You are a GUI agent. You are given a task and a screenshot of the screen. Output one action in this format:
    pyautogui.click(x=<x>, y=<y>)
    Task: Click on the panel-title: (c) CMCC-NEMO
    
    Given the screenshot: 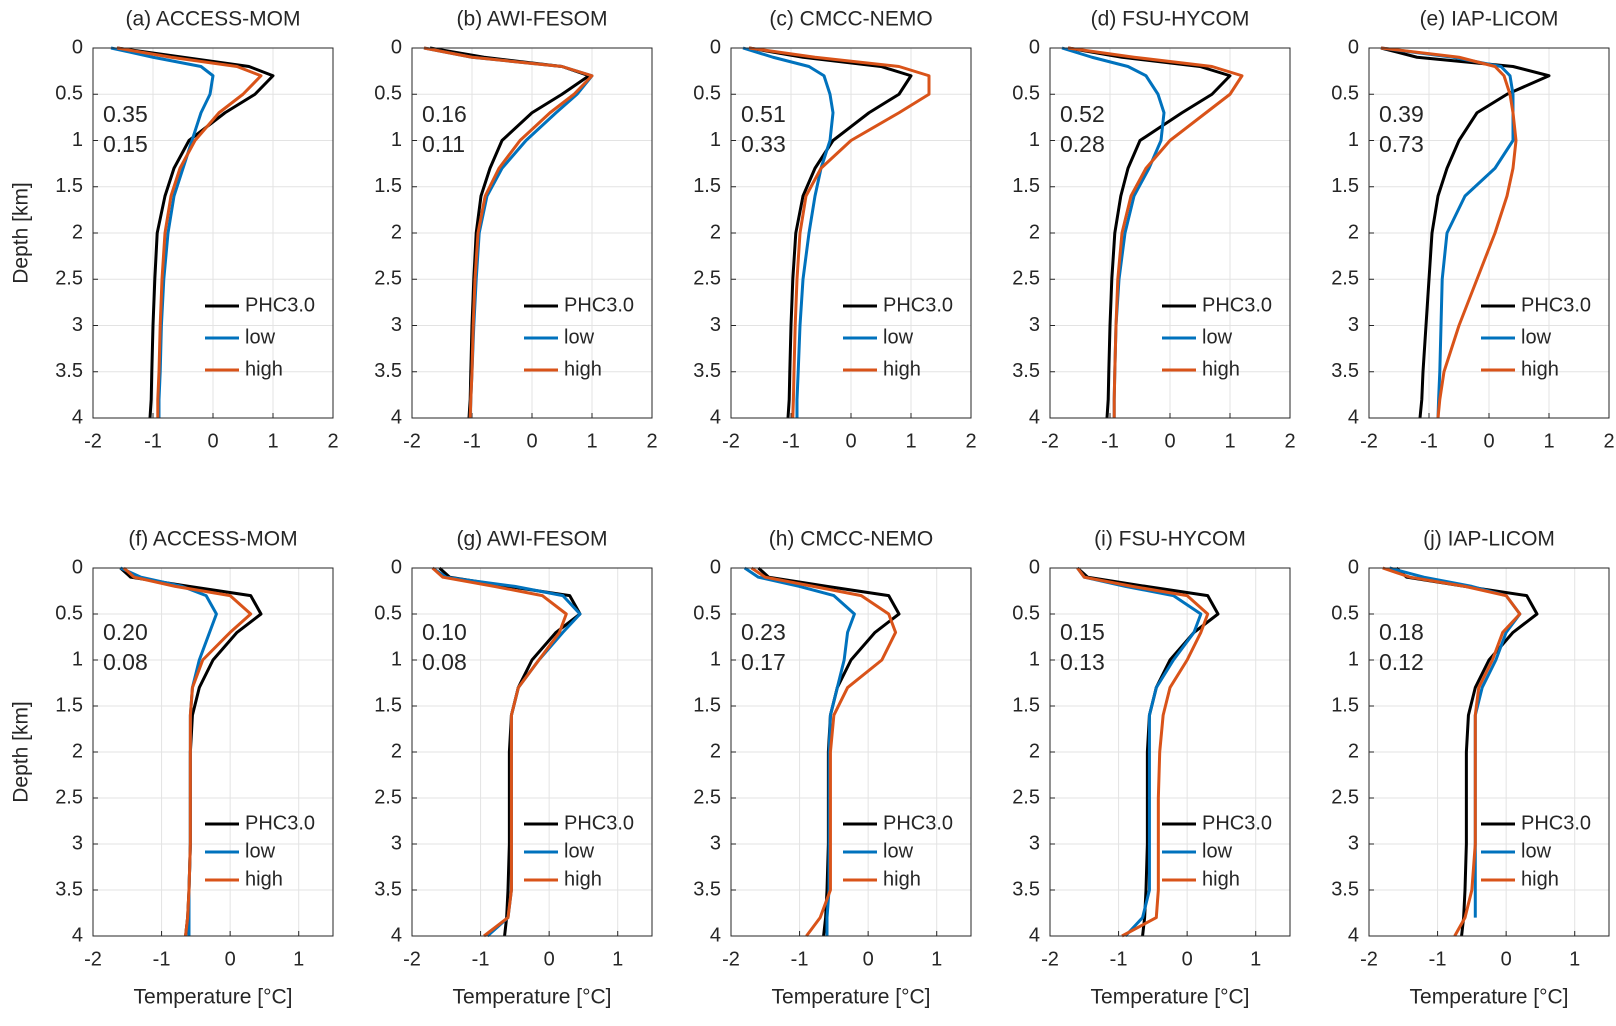 What is the action you would take?
    pyautogui.click(x=850, y=19)
    